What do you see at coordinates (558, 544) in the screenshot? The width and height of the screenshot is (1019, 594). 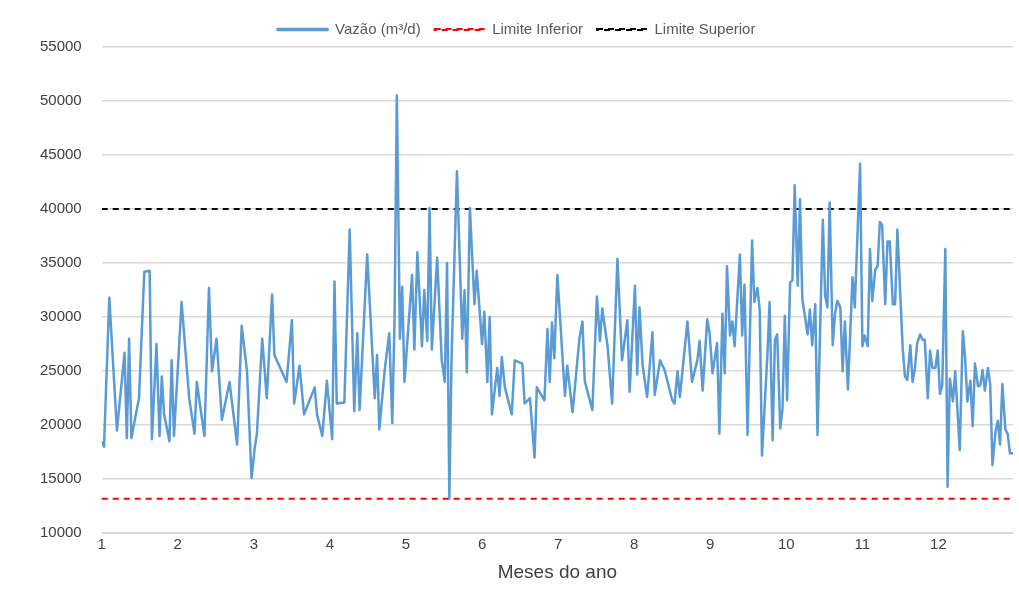 I see `x-tick-label: 7` at bounding box center [558, 544].